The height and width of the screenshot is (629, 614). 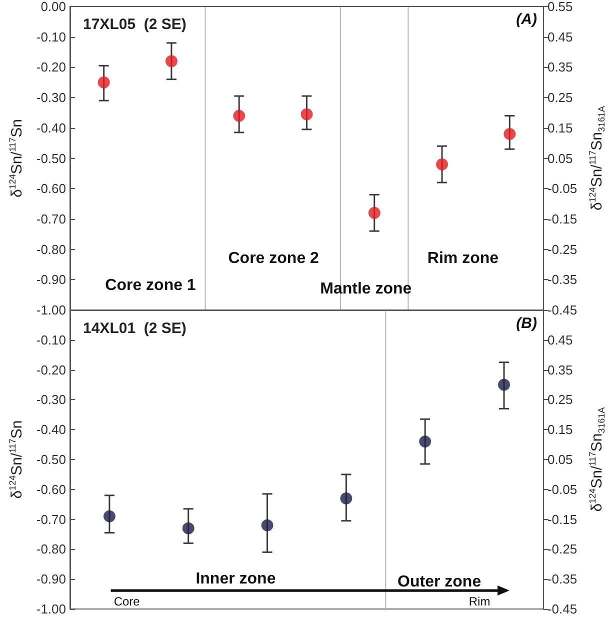 What do you see at coordinates (366, 289) in the screenshot?
I see `annotation: Mantle zone` at bounding box center [366, 289].